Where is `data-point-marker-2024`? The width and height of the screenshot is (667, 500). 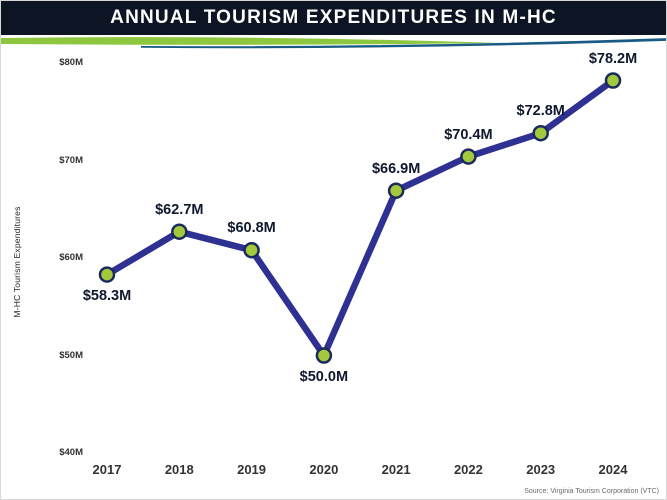
data-point-marker-2024 is located at coordinates (613, 80).